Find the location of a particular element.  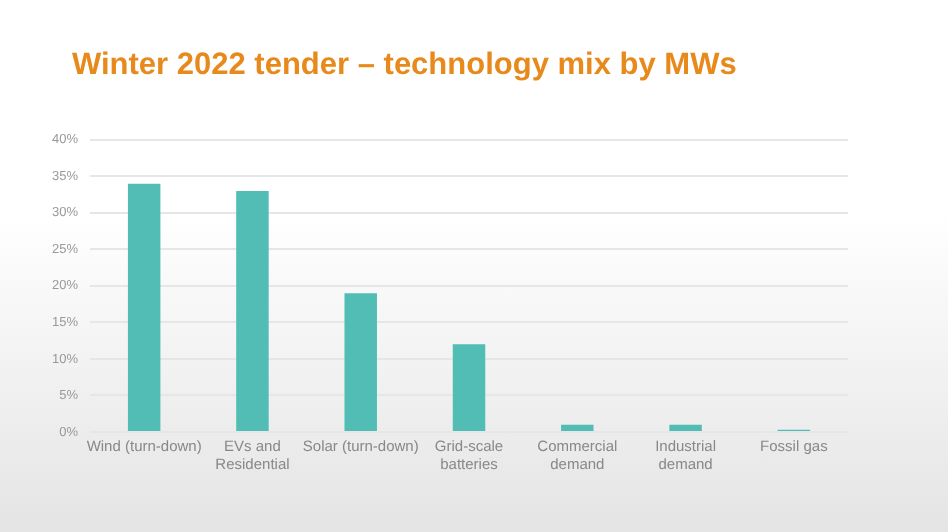

chart-title: Winter 2022 tender – technology mix by MWs is located at coordinates (404, 66).